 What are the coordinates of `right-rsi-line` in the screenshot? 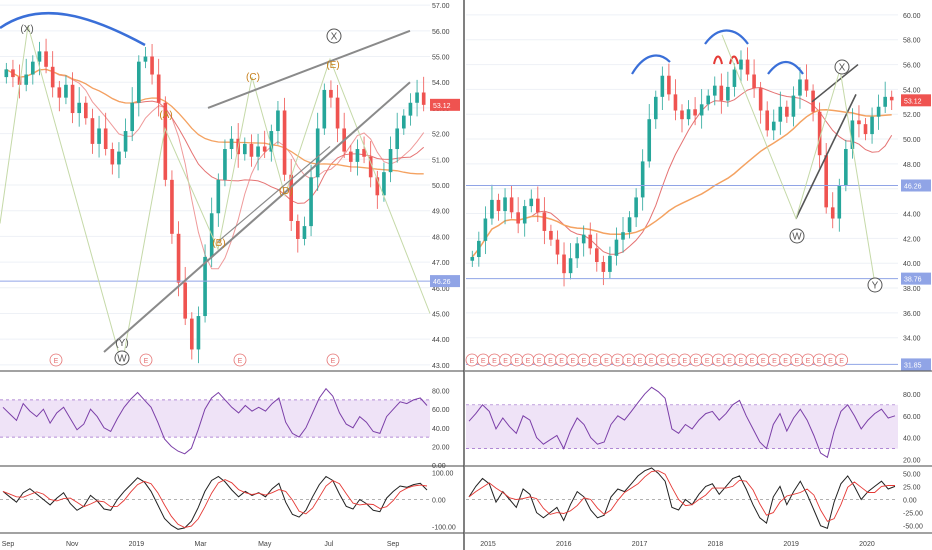 It's located at (682, 422).